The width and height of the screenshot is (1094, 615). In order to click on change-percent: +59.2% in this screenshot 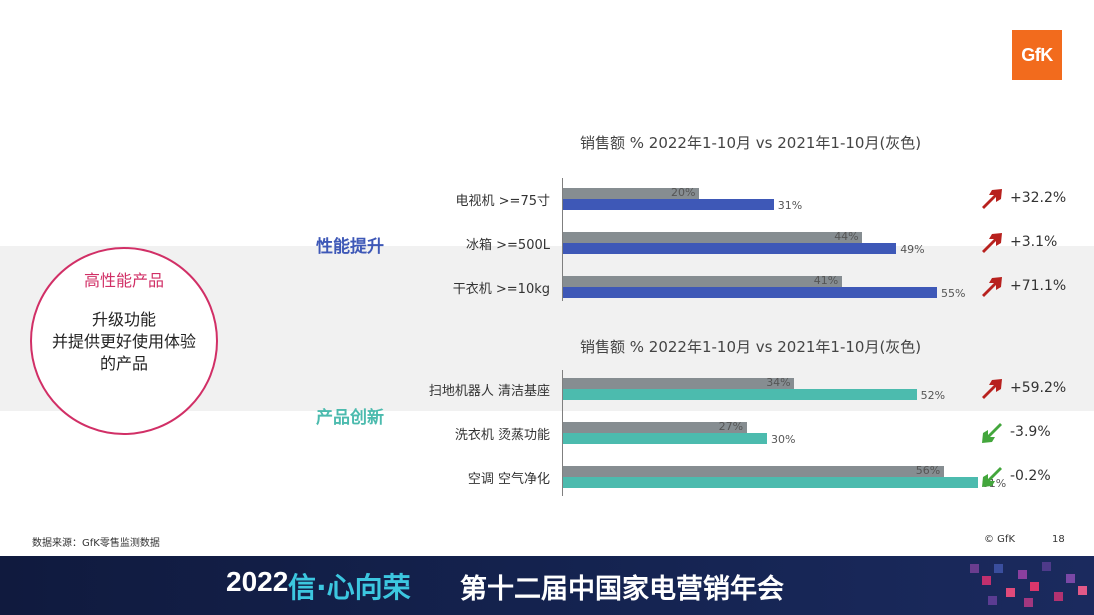, I will do `click(1038, 388)`.